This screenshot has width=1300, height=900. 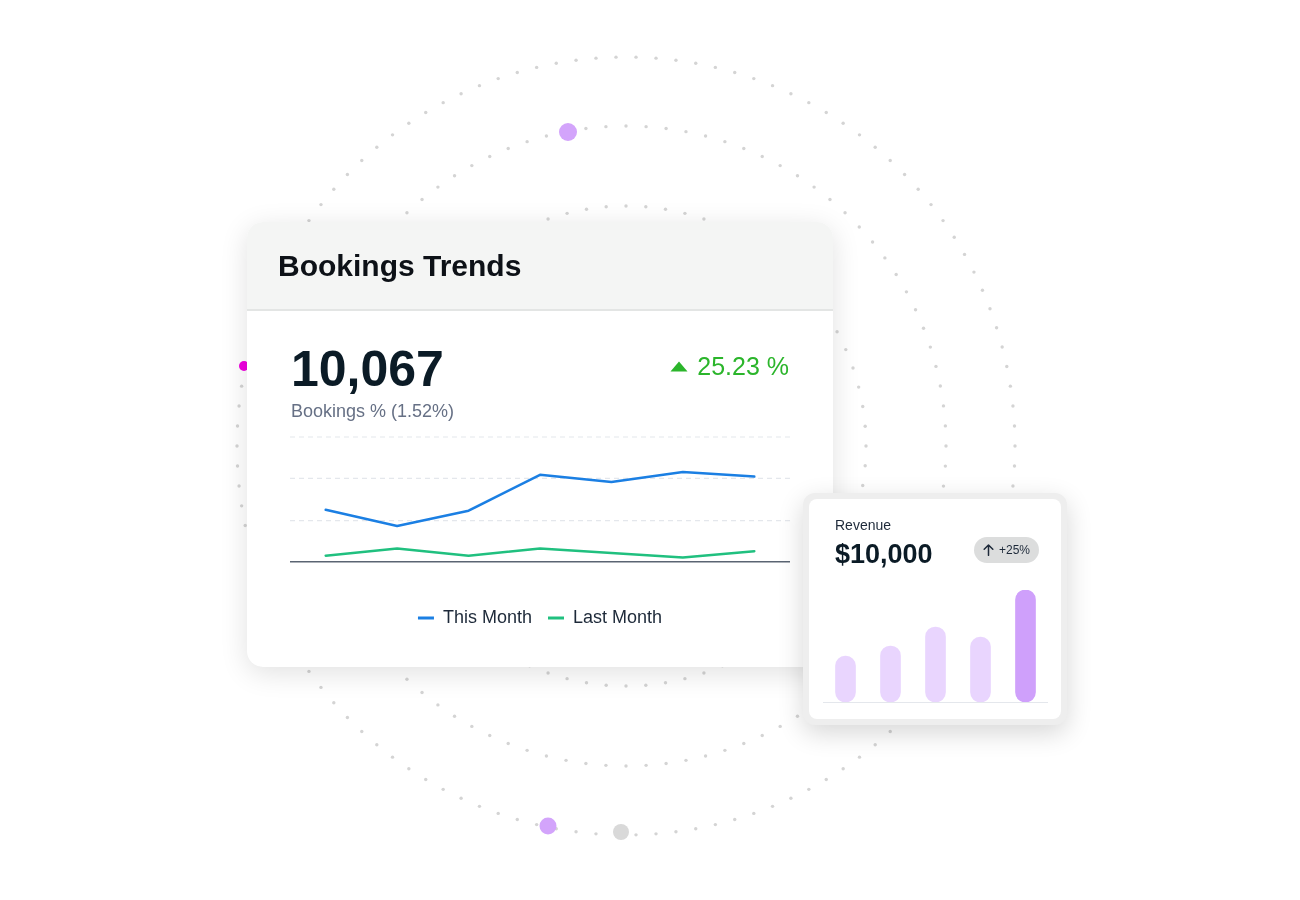 What do you see at coordinates (884, 554) in the screenshot?
I see `chart-subtitle: $10,000` at bounding box center [884, 554].